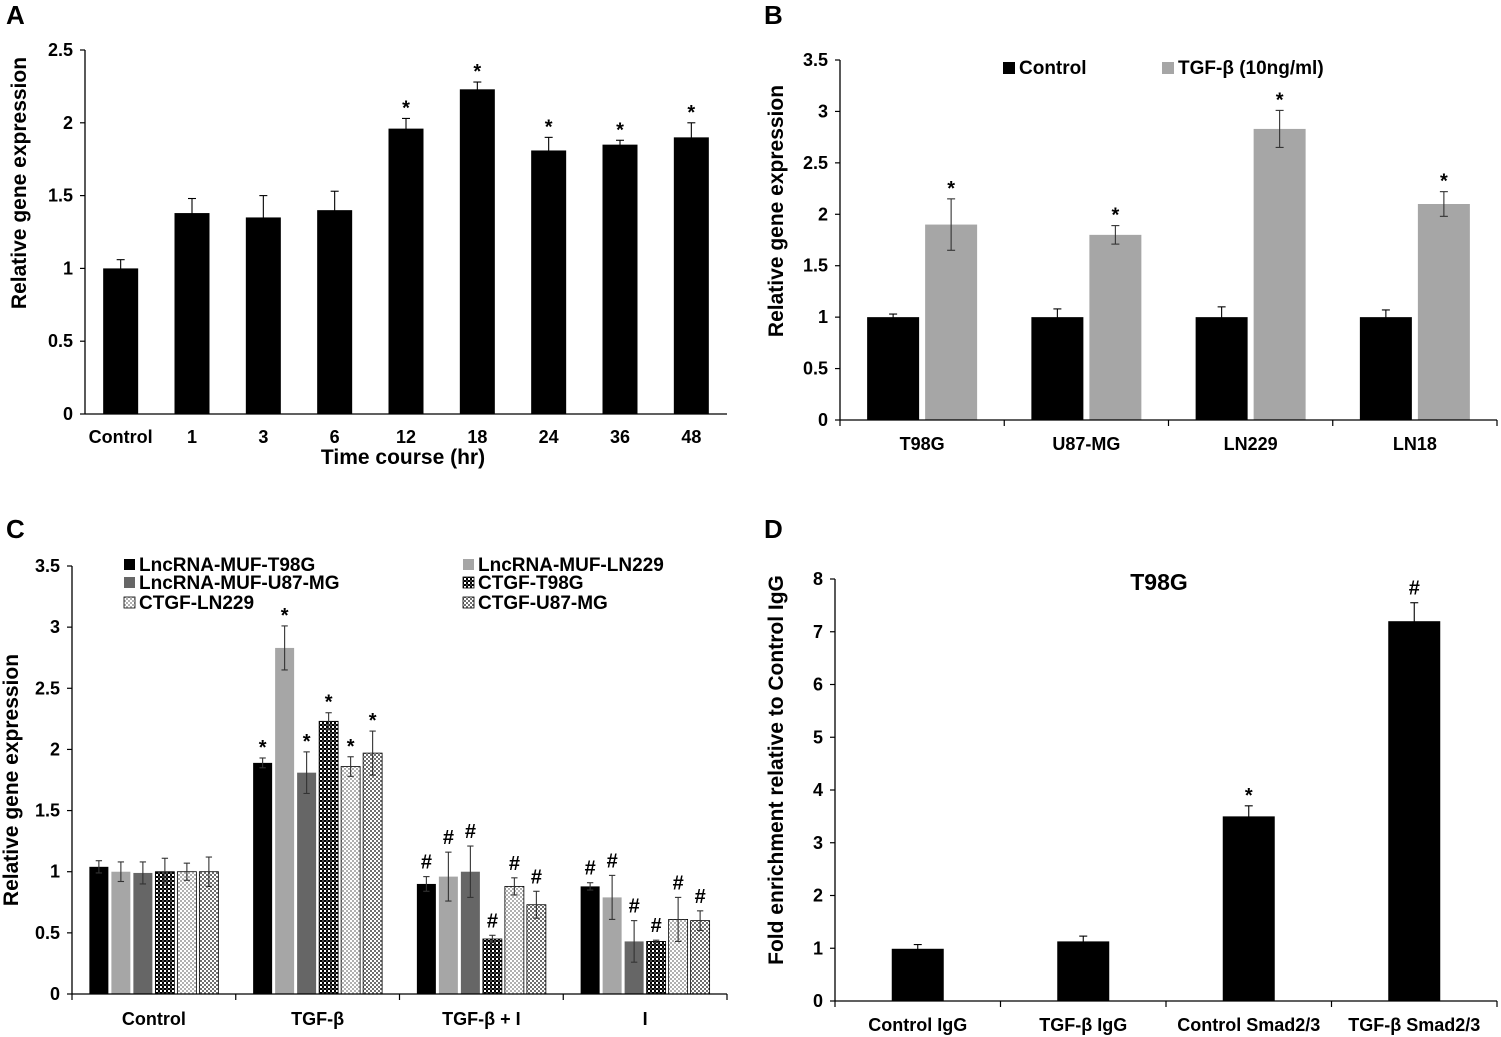  What do you see at coordinates (645, 1019) in the screenshot?
I see `panel-c-category-label: I` at bounding box center [645, 1019].